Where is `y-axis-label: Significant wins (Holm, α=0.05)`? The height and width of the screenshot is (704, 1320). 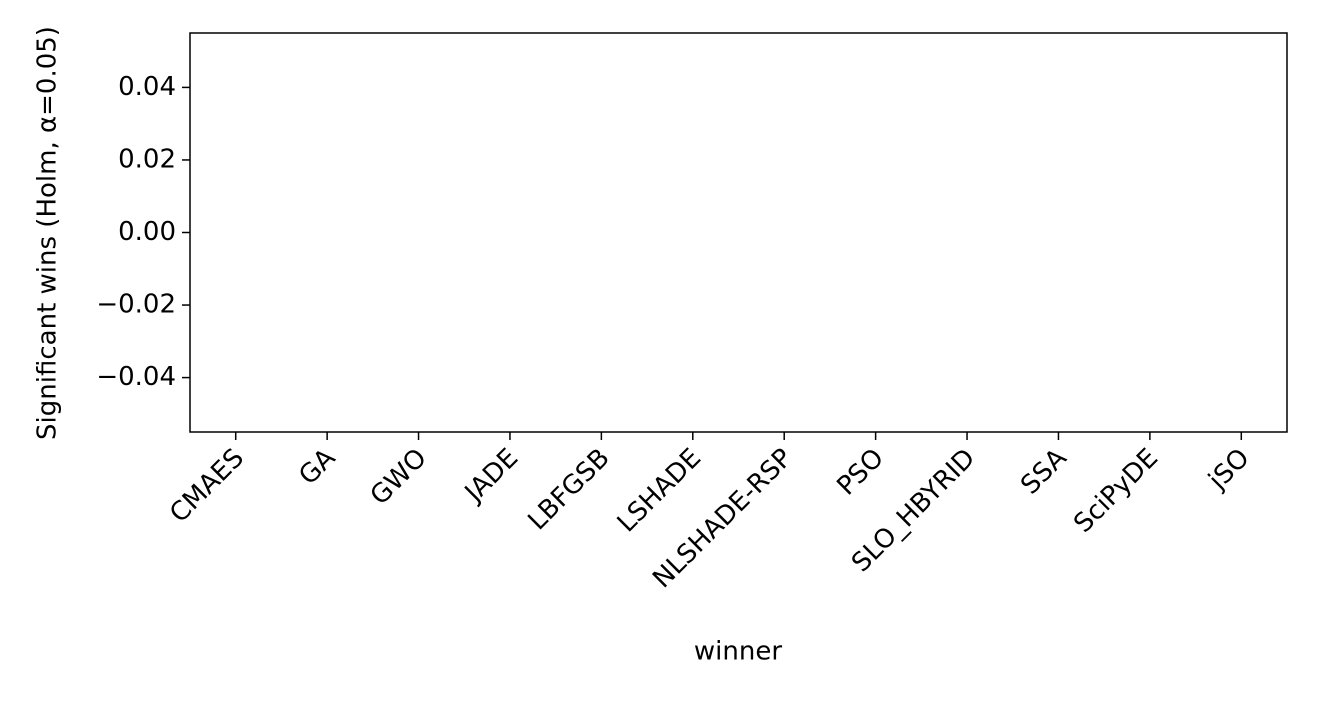 y-axis-label: Significant wins (Holm, α=0.05) is located at coordinates (48, 233).